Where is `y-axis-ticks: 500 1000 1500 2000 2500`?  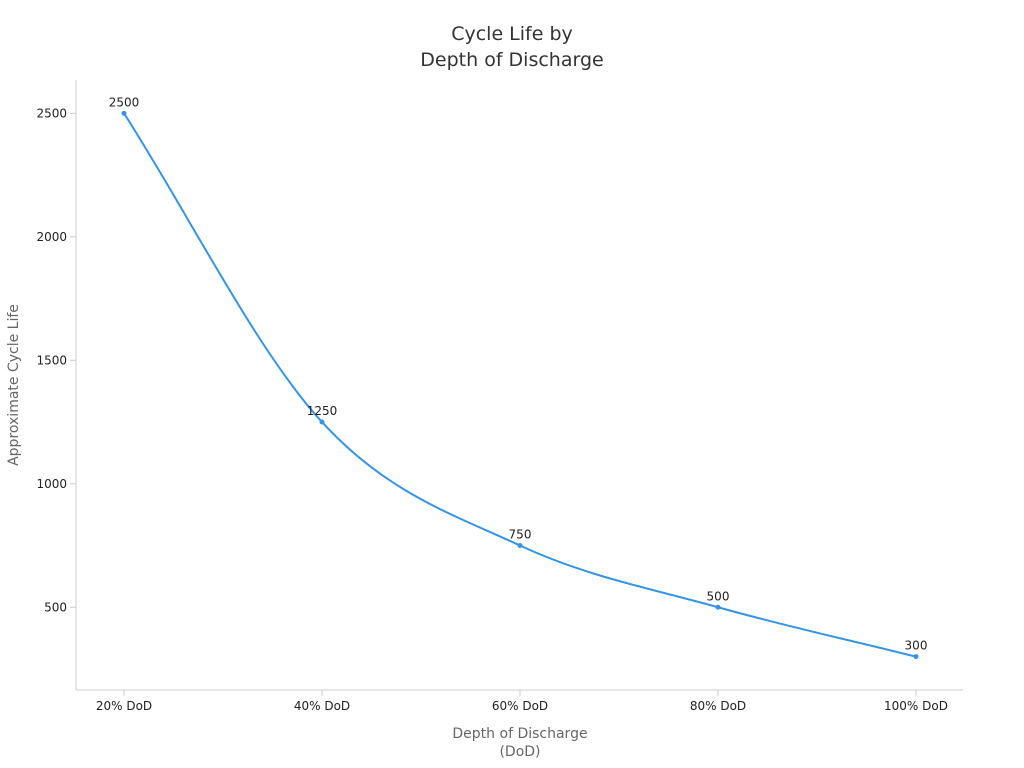 y-axis-ticks: 500 1000 1500 2000 2500 is located at coordinates (56, 360).